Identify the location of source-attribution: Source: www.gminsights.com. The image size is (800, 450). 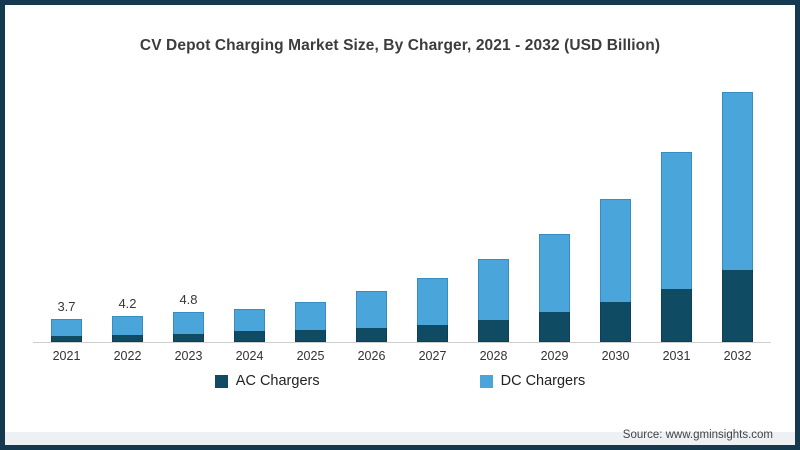
(697, 435).